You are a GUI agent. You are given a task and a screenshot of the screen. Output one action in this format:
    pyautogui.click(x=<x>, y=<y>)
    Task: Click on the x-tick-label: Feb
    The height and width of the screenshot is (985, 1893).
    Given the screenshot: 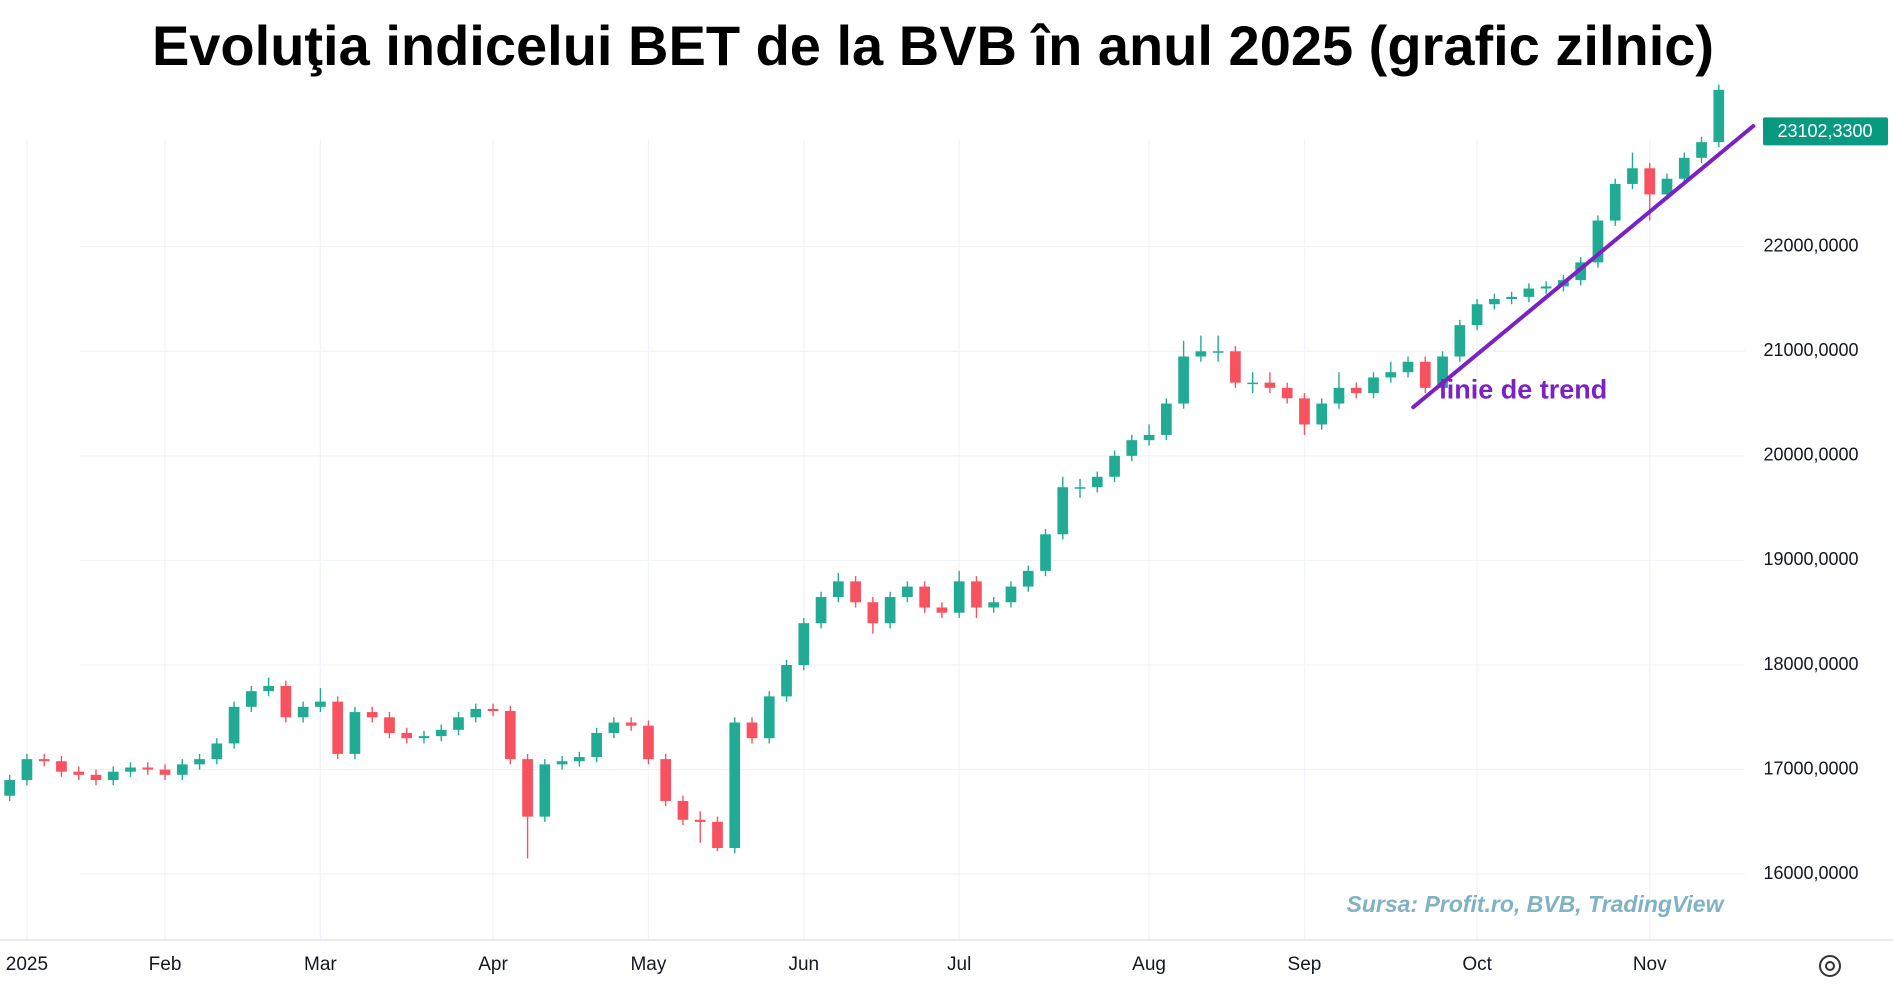 What is the action you would take?
    pyautogui.click(x=165, y=964)
    